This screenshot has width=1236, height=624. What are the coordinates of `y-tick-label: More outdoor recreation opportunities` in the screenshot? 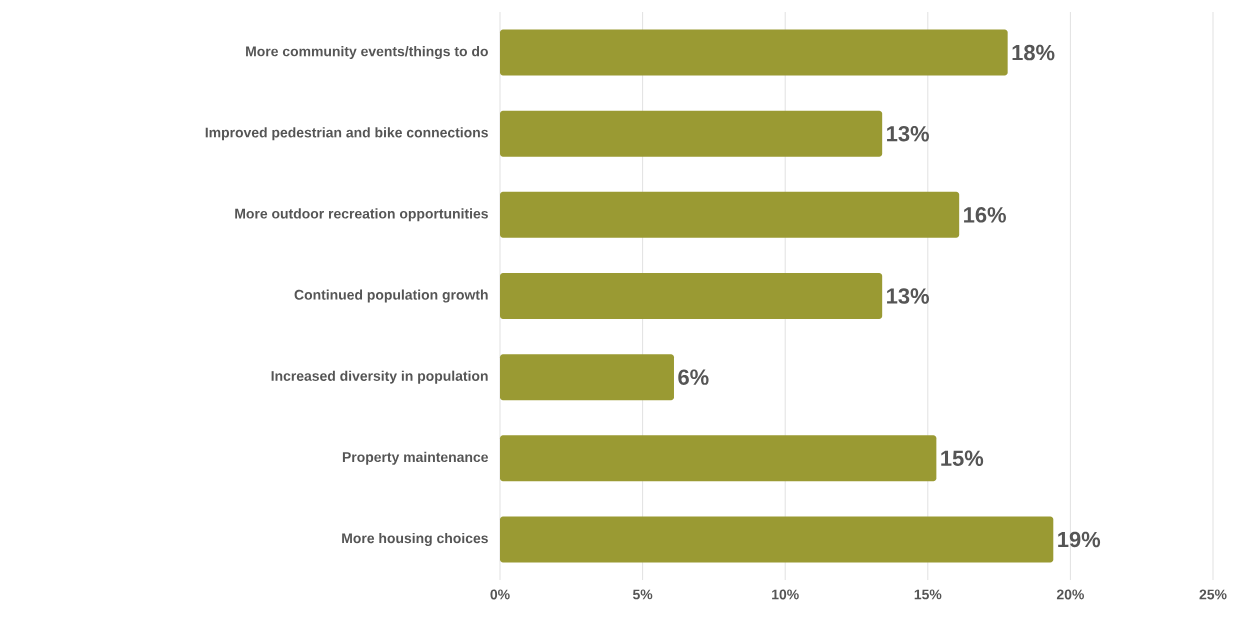 It's located at (361, 215).